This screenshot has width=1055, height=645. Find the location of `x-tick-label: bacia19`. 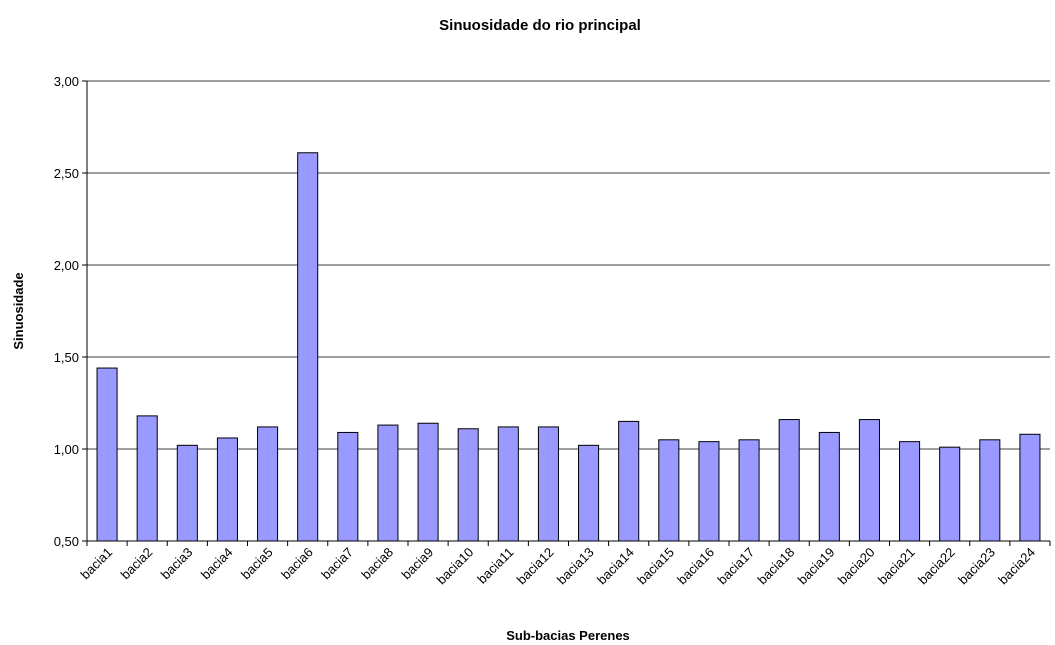

x-tick-label: bacia19 is located at coordinates (816, 566).